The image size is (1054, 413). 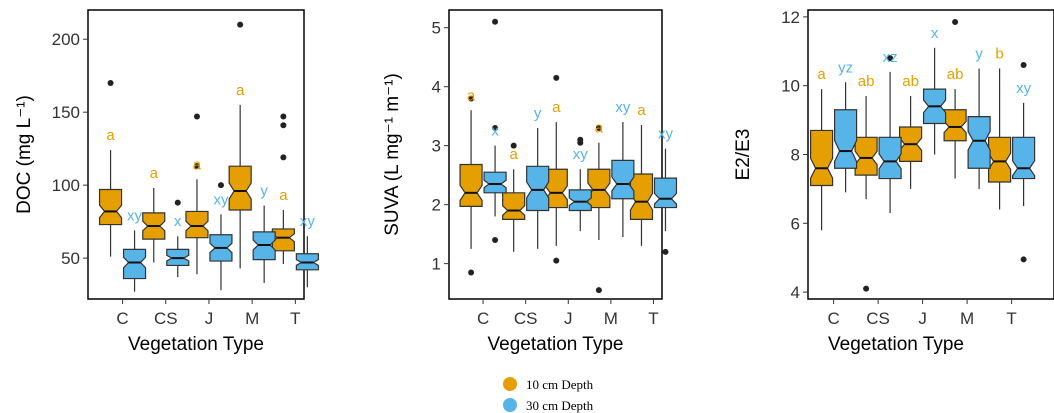 What do you see at coordinates (436, 264) in the screenshot?
I see `y-tick-label: 1` at bounding box center [436, 264].